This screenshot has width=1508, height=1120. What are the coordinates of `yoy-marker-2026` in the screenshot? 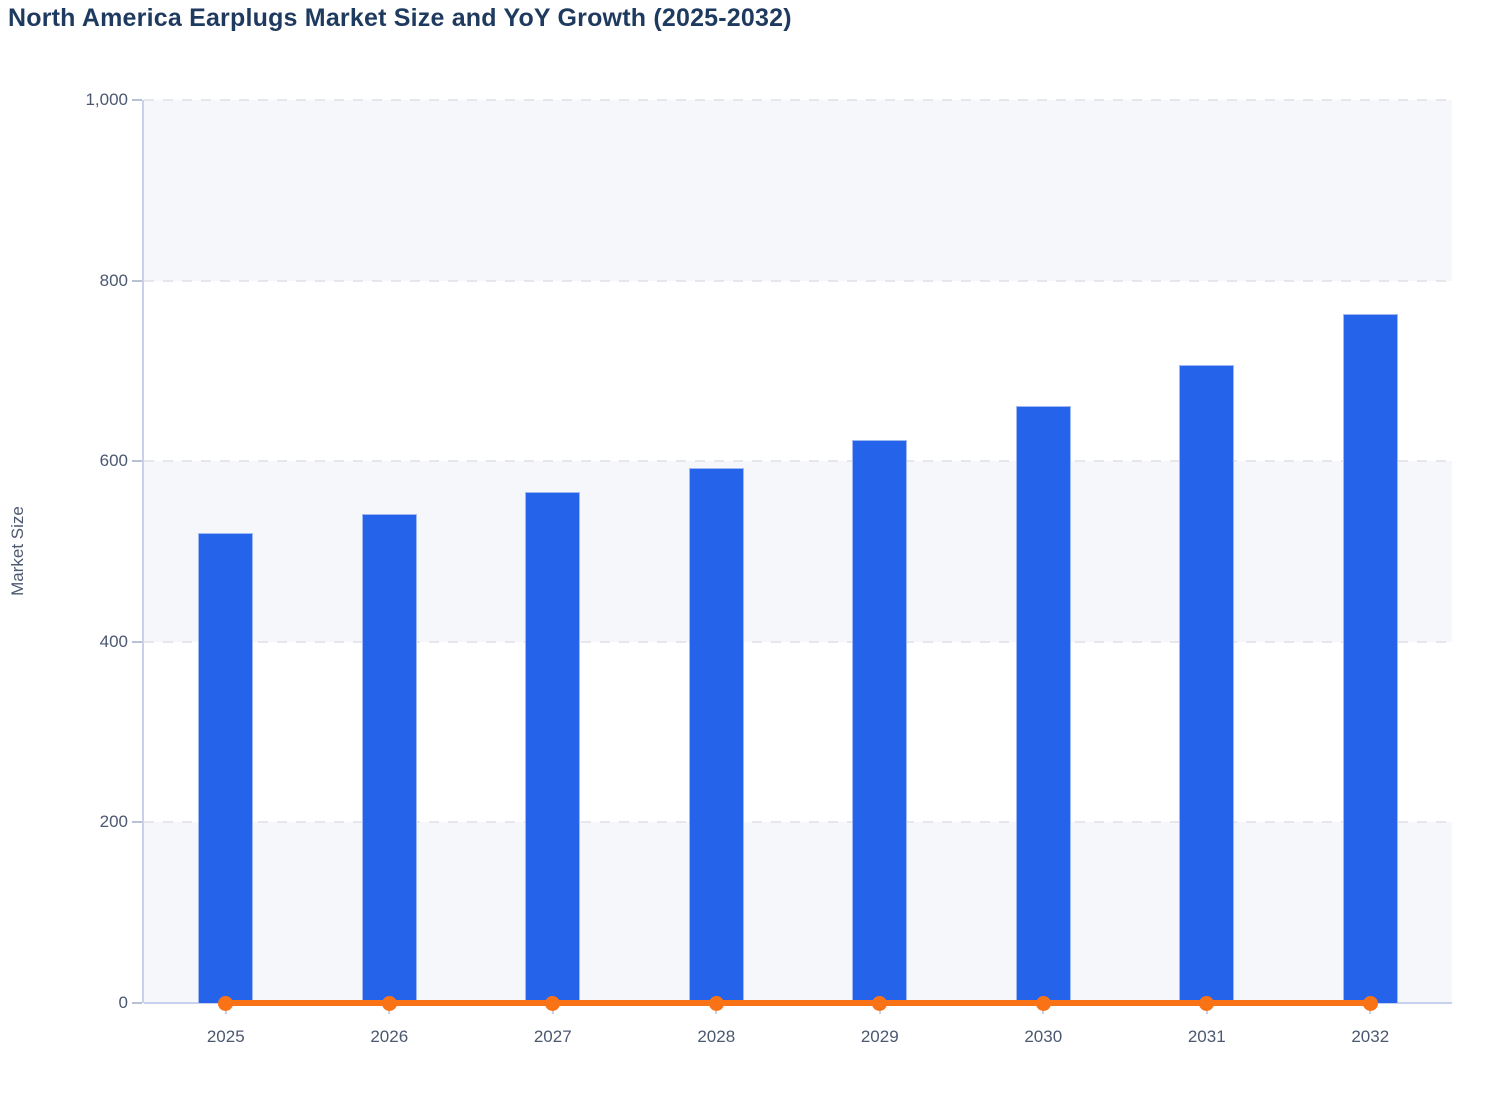 It's located at (389, 1003).